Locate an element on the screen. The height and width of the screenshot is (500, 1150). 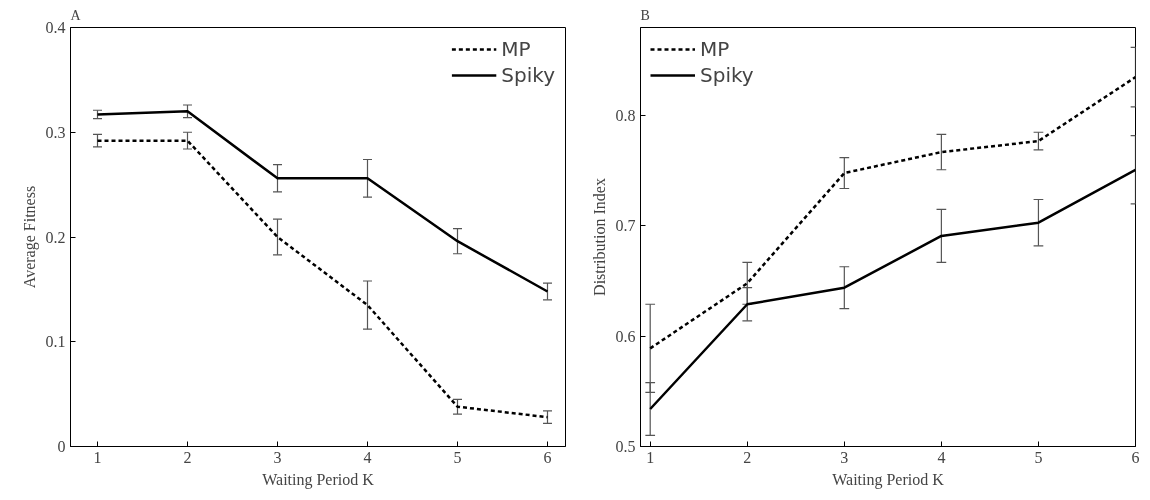
chart-title: B is located at coordinates (645, 15).